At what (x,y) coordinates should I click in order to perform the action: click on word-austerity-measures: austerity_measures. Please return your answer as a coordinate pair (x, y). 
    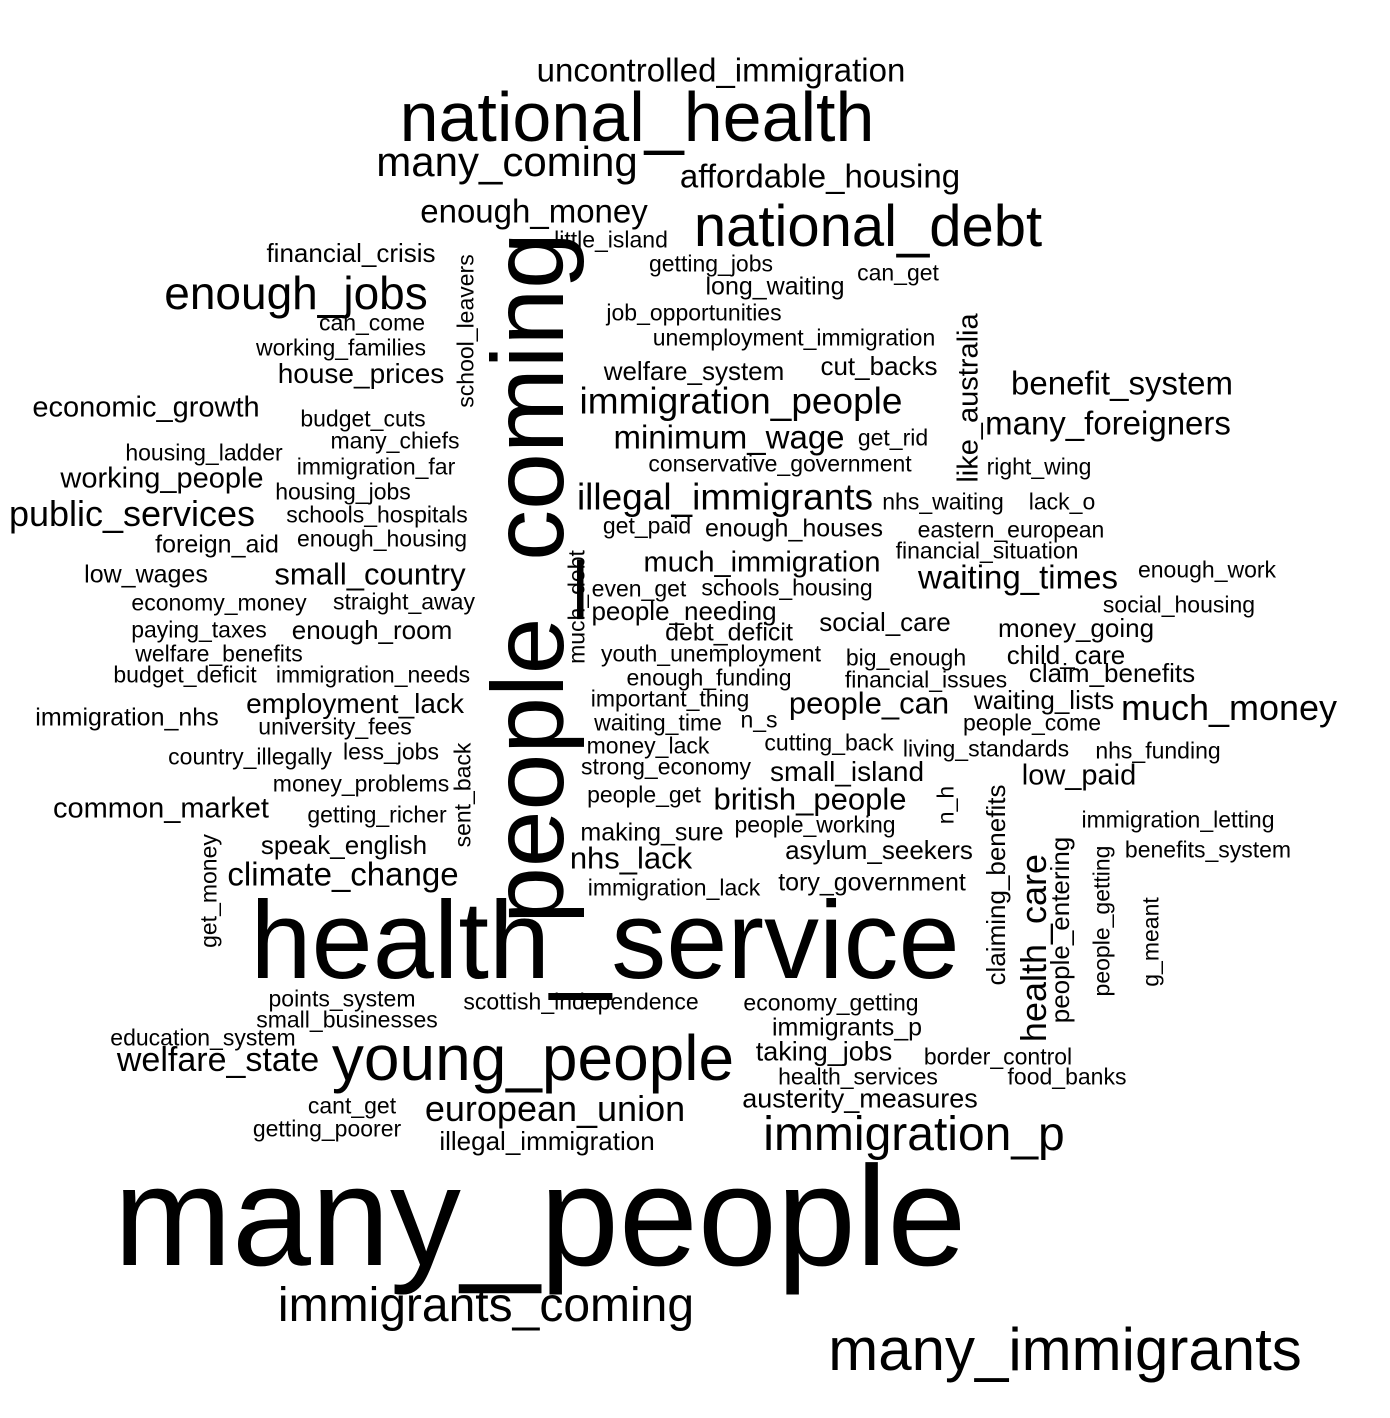
    Looking at the image, I should click on (860, 1098).